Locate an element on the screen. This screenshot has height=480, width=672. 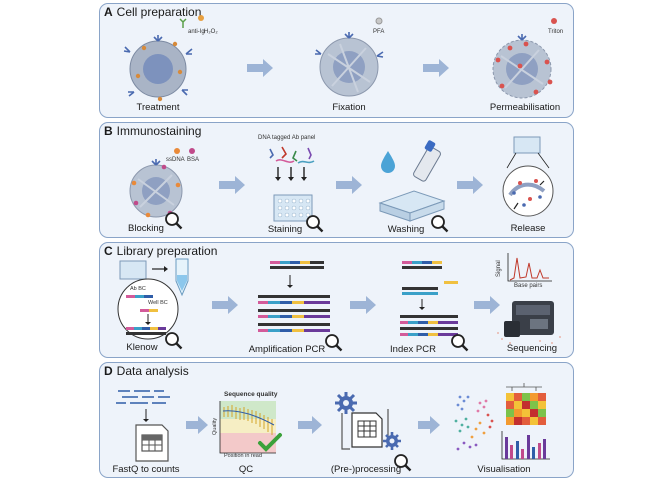
panel-title: B Immunostaining is located at coordinates (152, 131).